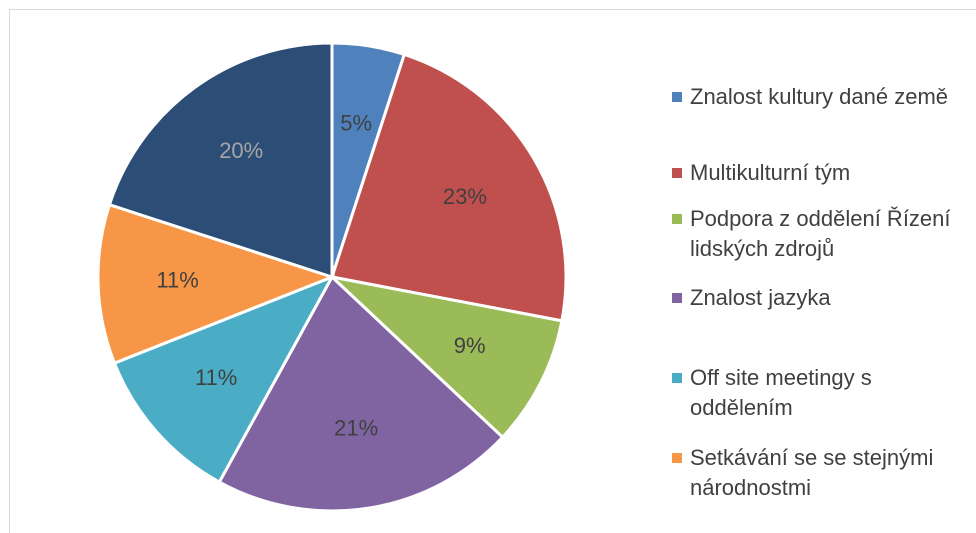 Image resolution: width=976 pixels, height=533 pixels. What do you see at coordinates (781, 392) in the screenshot?
I see `legend-label: Off site meetingy s oddělením` at bounding box center [781, 392].